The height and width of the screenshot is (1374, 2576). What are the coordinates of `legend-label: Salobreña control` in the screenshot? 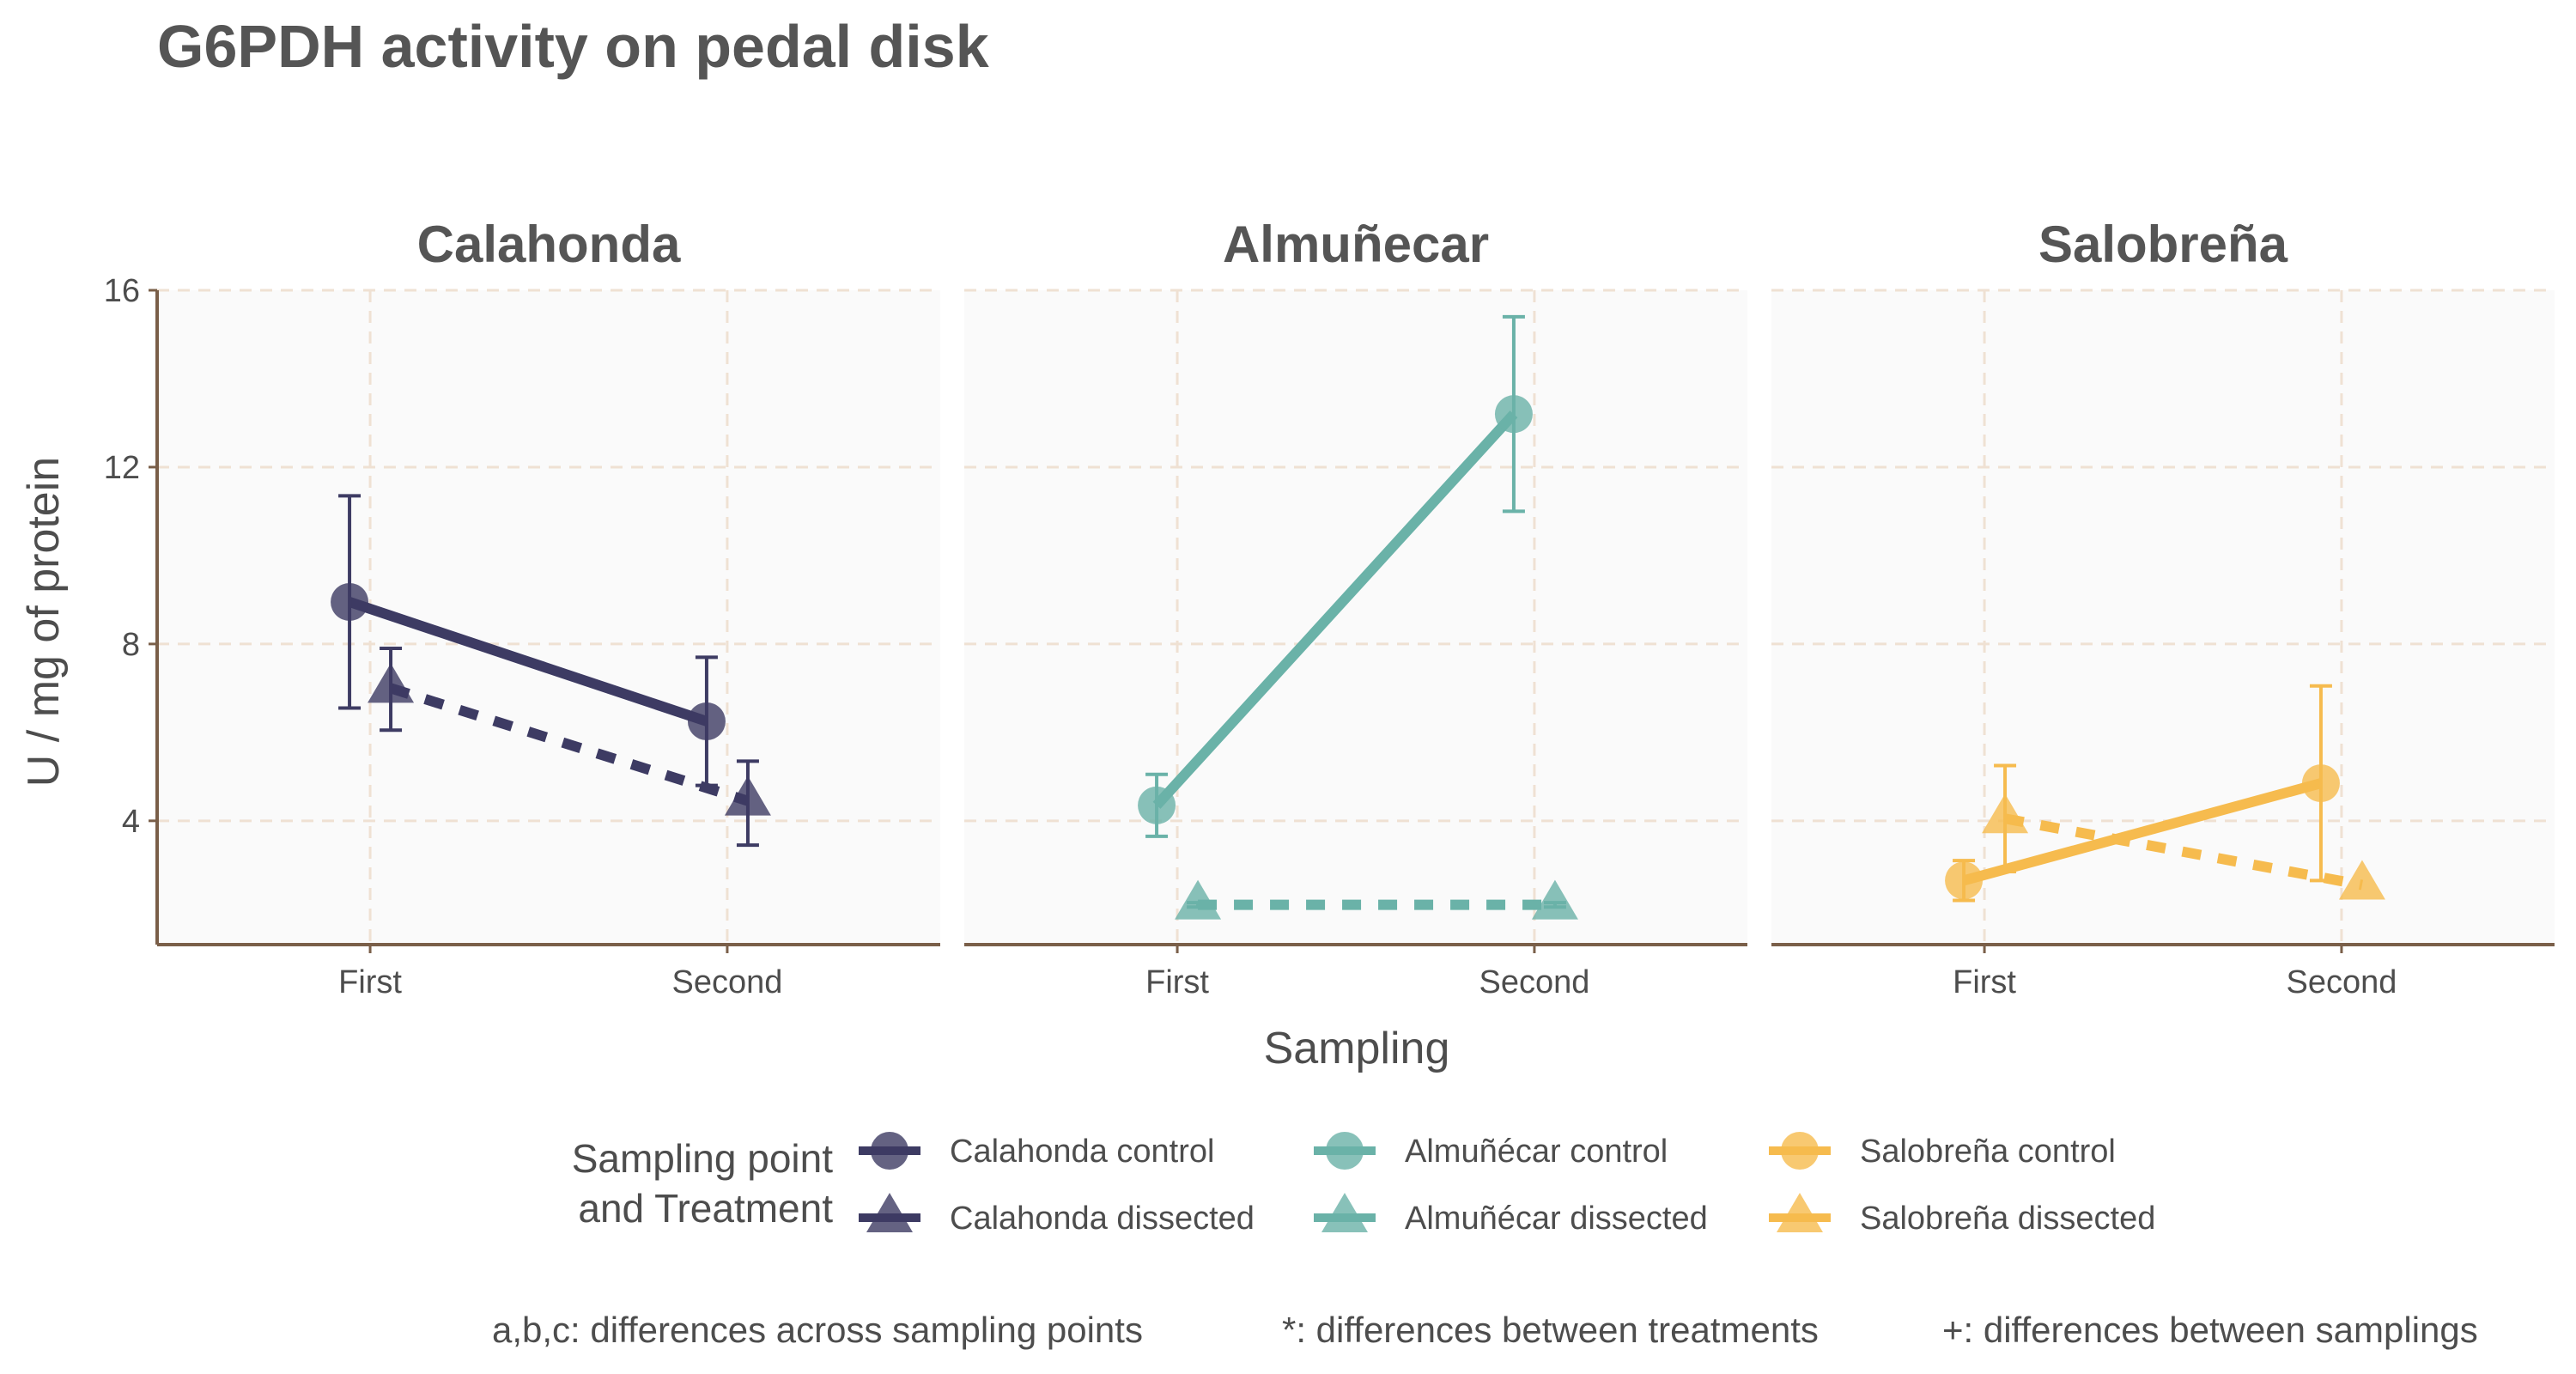 It's located at (1988, 1152).